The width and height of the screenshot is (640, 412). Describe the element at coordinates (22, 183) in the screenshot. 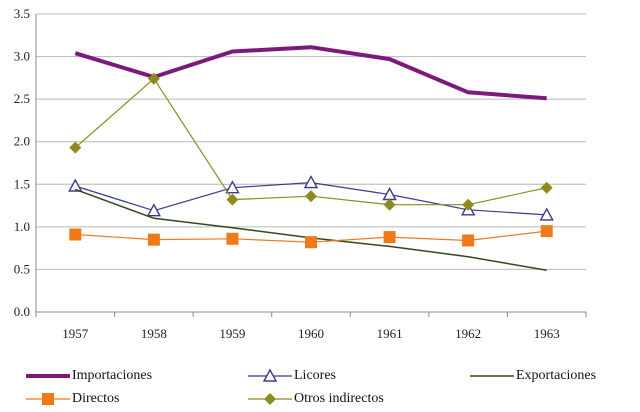

I see `y-tick-label: 1.5` at that location.